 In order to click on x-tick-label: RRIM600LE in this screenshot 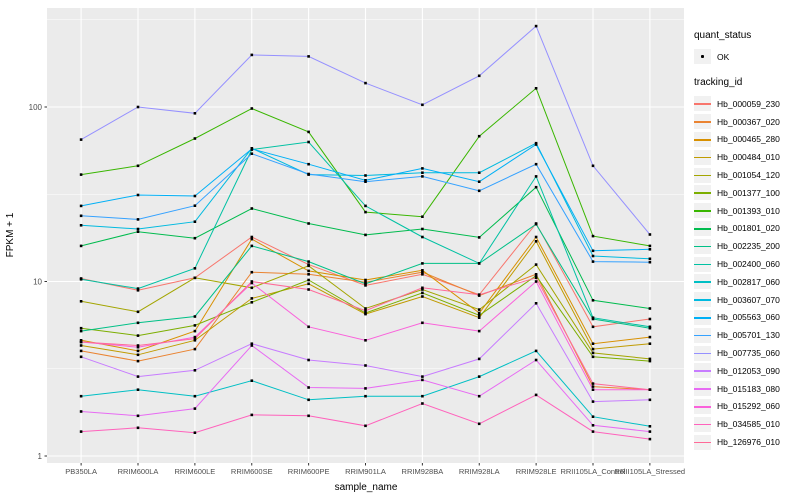, I will do `click(194, 471)`.